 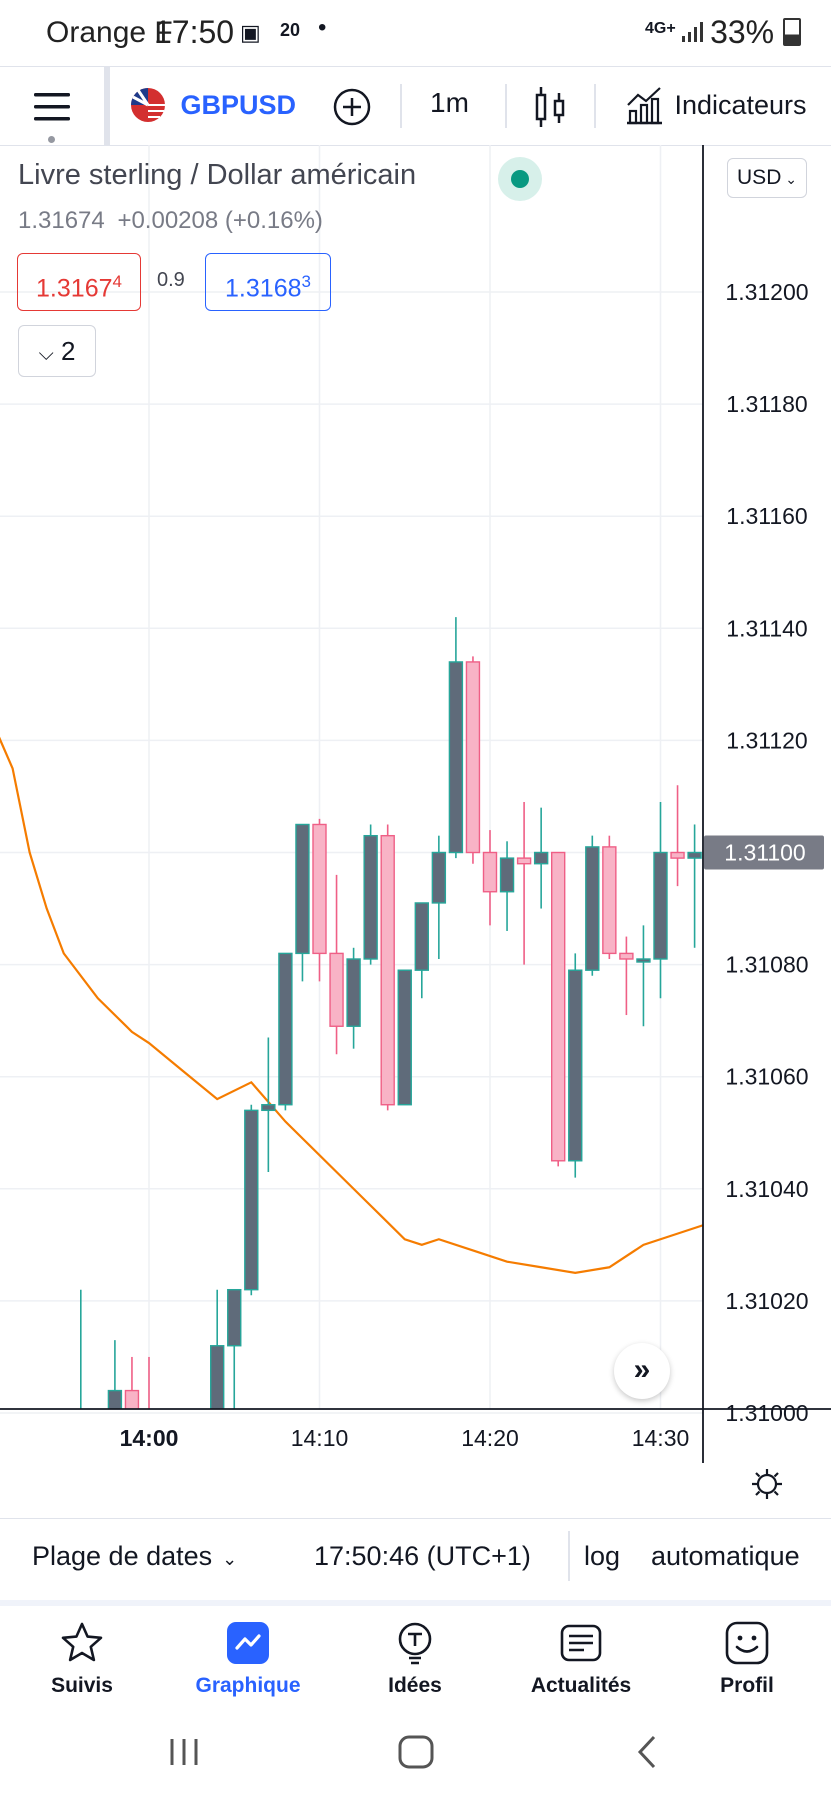 I want to click on settings-icon, so click(x=767, y=1484).